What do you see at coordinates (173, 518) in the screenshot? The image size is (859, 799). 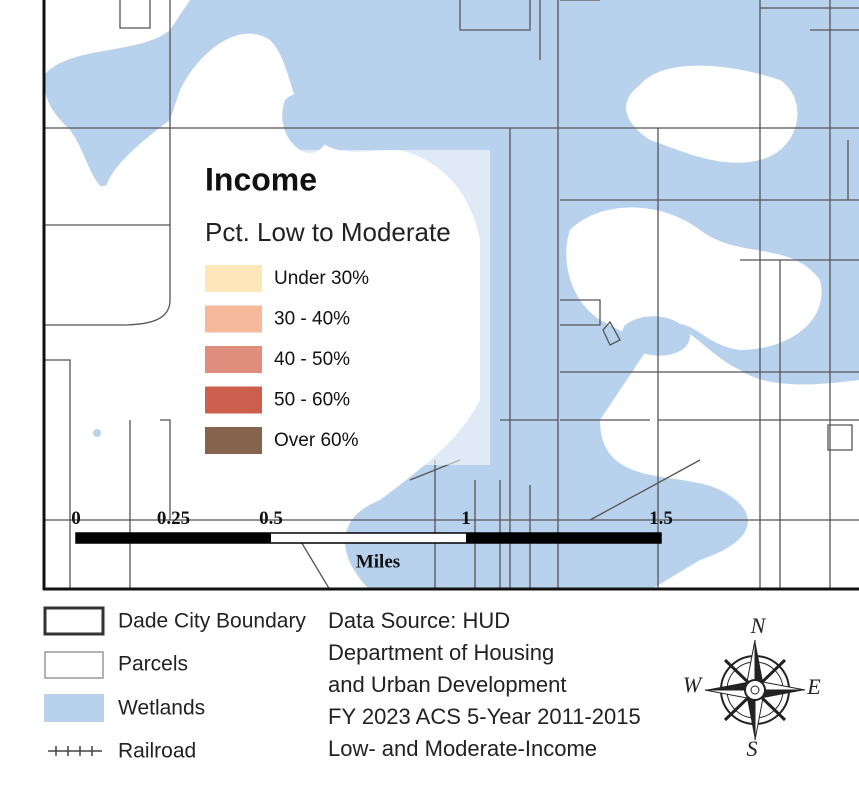 I see `scale-tick-label: 0.25` at bounding box center [173, 518].